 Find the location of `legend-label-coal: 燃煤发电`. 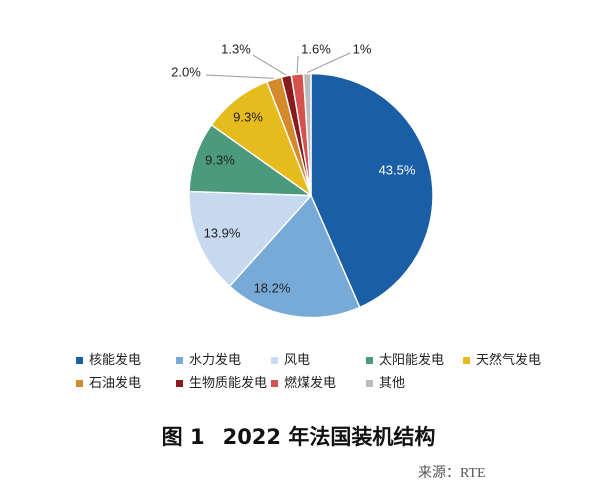

legend-label-coal: 燃煤发电 is located at coordinates (310, 383).